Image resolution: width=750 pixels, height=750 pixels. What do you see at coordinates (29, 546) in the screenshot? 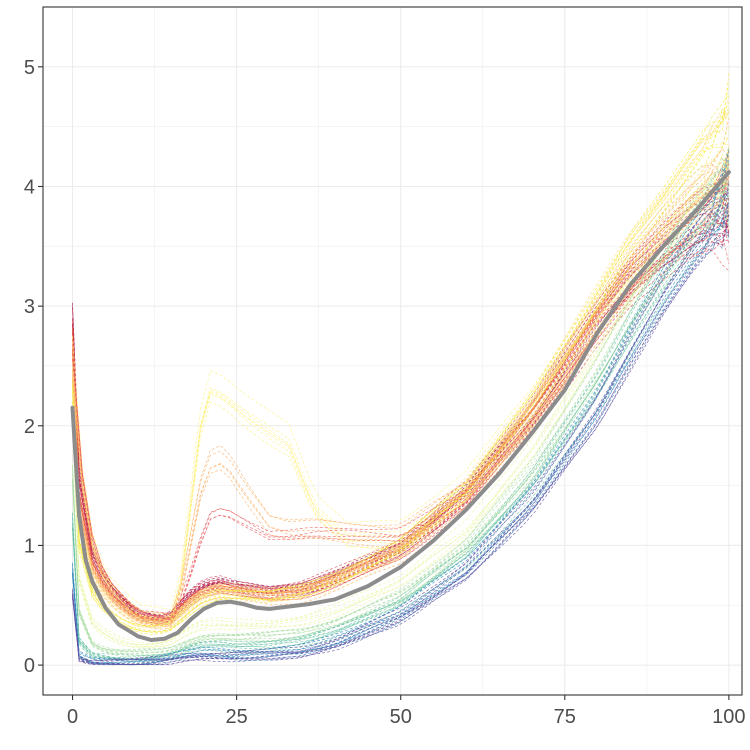
I see `y-tick-label: 1` at bounding box center [29, 546].